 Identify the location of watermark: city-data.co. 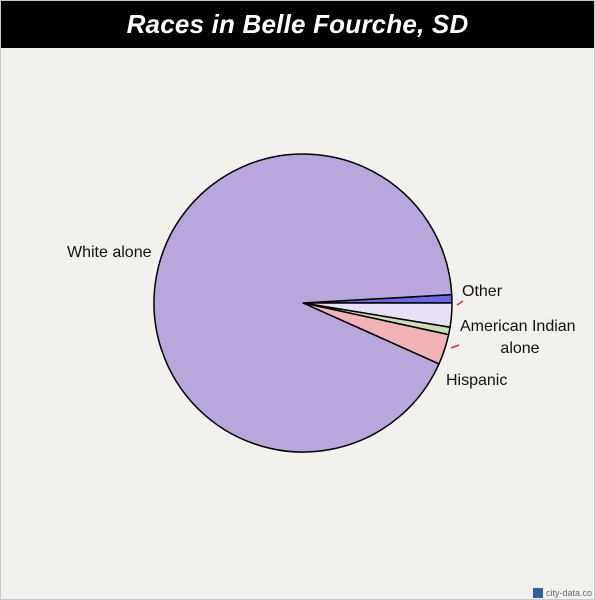
(562, 593).